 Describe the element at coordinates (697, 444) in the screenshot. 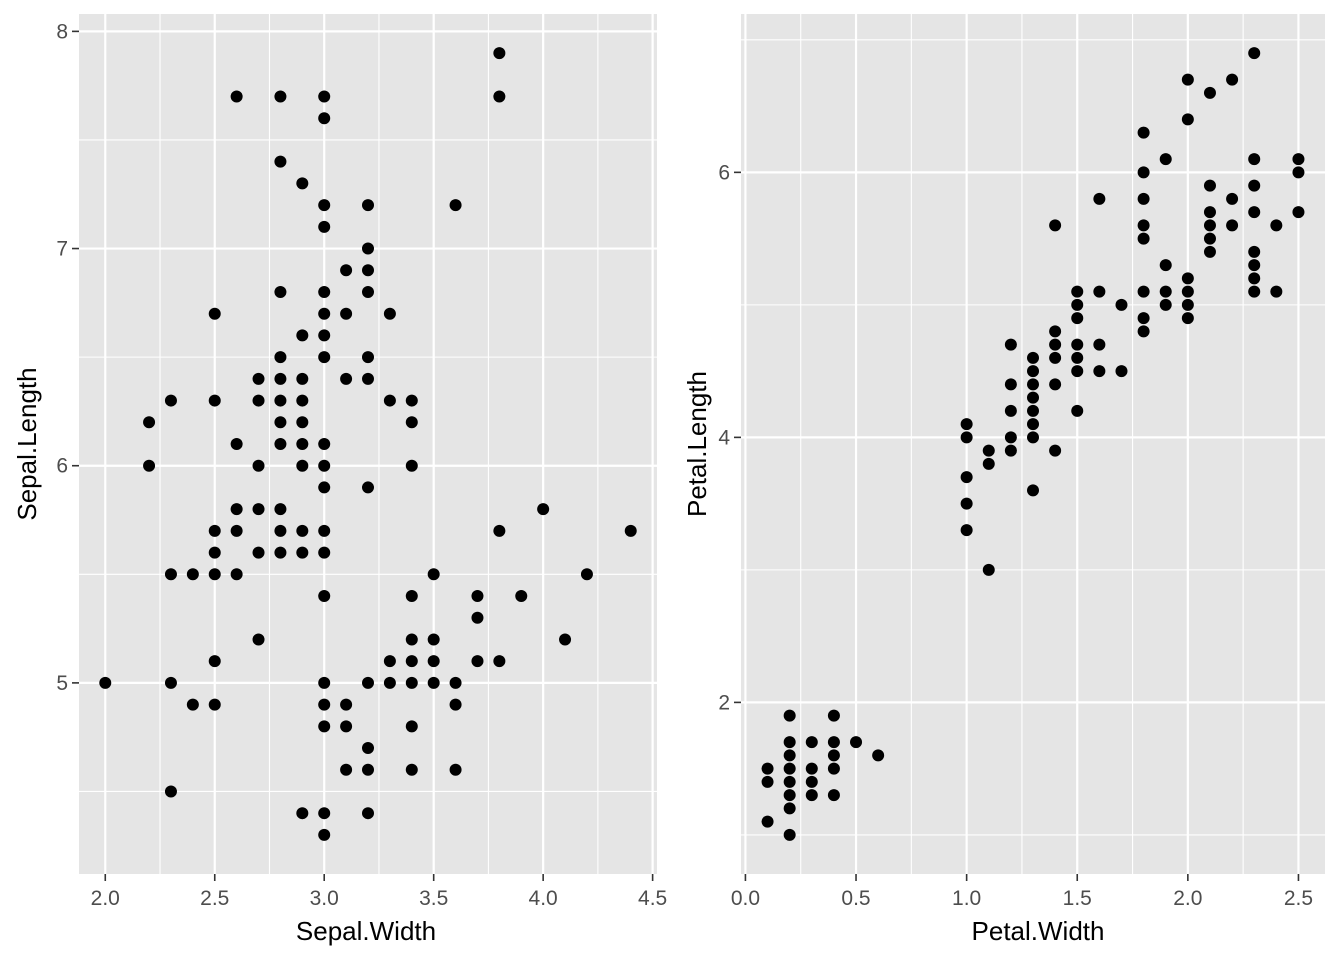

I see `petal-y-axis-title: Petal.Length` at that location.